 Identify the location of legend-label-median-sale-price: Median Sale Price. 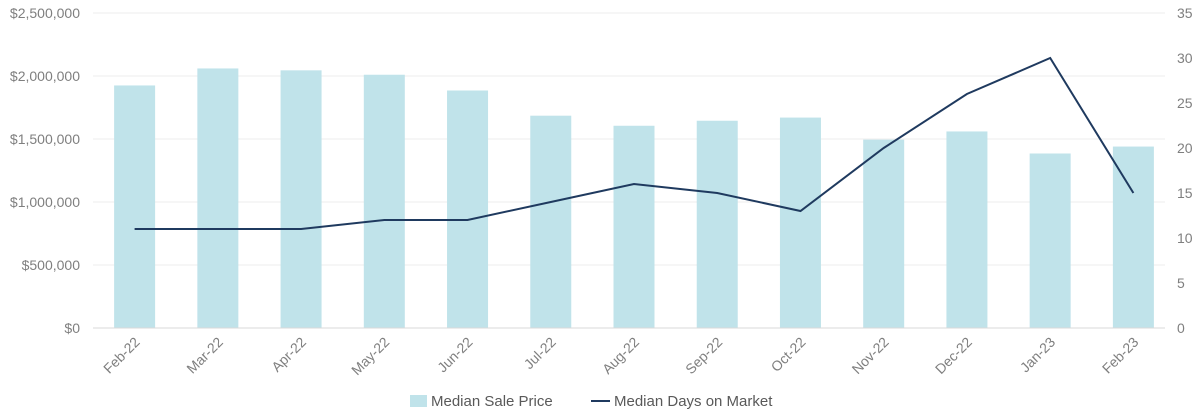
(492, 401).